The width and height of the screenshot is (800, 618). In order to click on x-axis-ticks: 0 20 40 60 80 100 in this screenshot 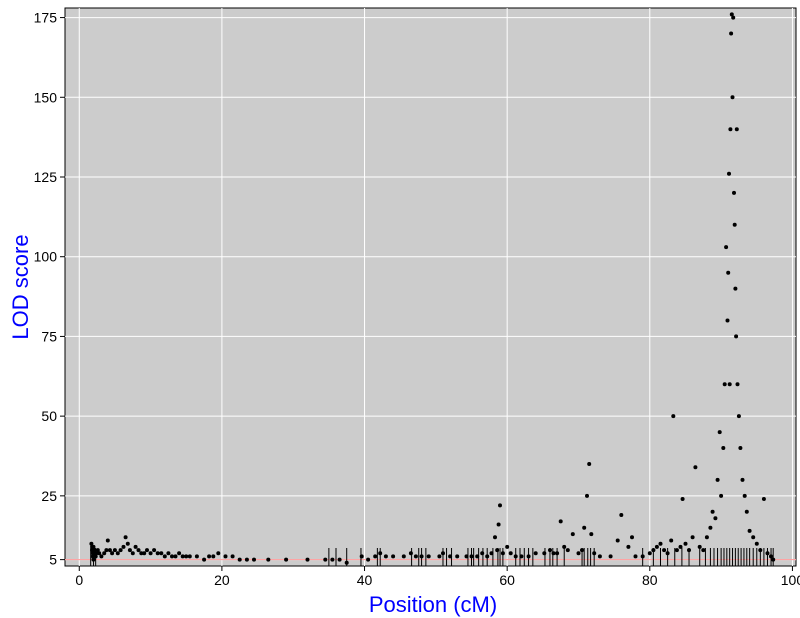, I will do `click(437, 577)`.